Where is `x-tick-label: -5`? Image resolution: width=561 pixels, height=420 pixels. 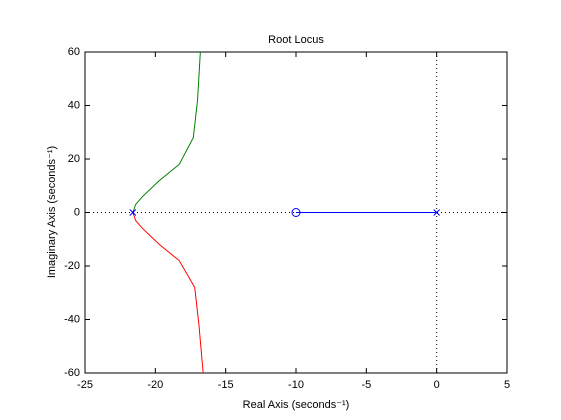 x-tick-label: -5 is located at coordinates (366, 385).